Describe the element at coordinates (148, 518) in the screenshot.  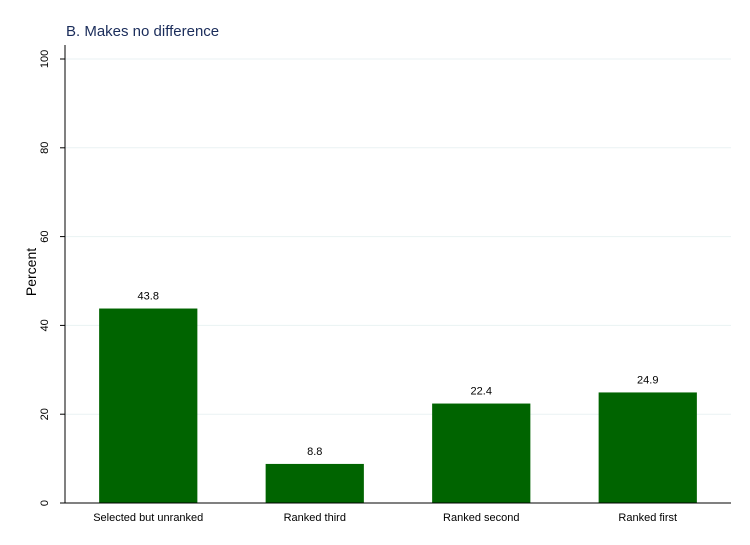
I see `x-tick-label-0: Selected but unranked` at that location.